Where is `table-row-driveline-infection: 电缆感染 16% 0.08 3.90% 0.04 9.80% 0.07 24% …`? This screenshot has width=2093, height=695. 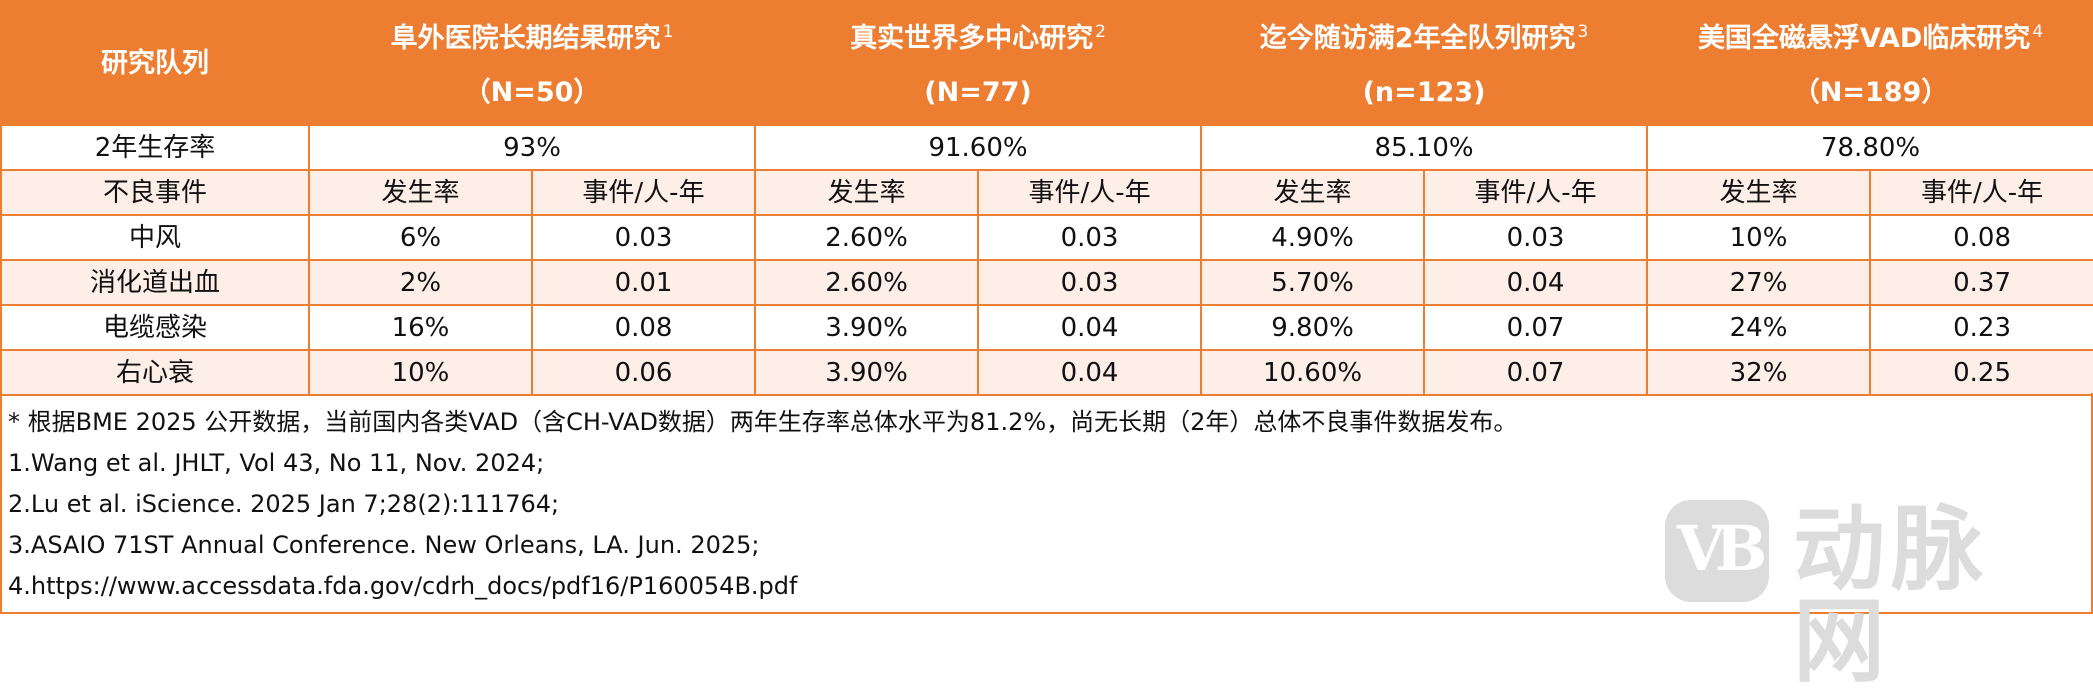
table-row-driveline-infection: 电缆感染 16% 0.08 3.90% 0.04 9.80% 0.07 24% … is located at coordinates (1046, 327).